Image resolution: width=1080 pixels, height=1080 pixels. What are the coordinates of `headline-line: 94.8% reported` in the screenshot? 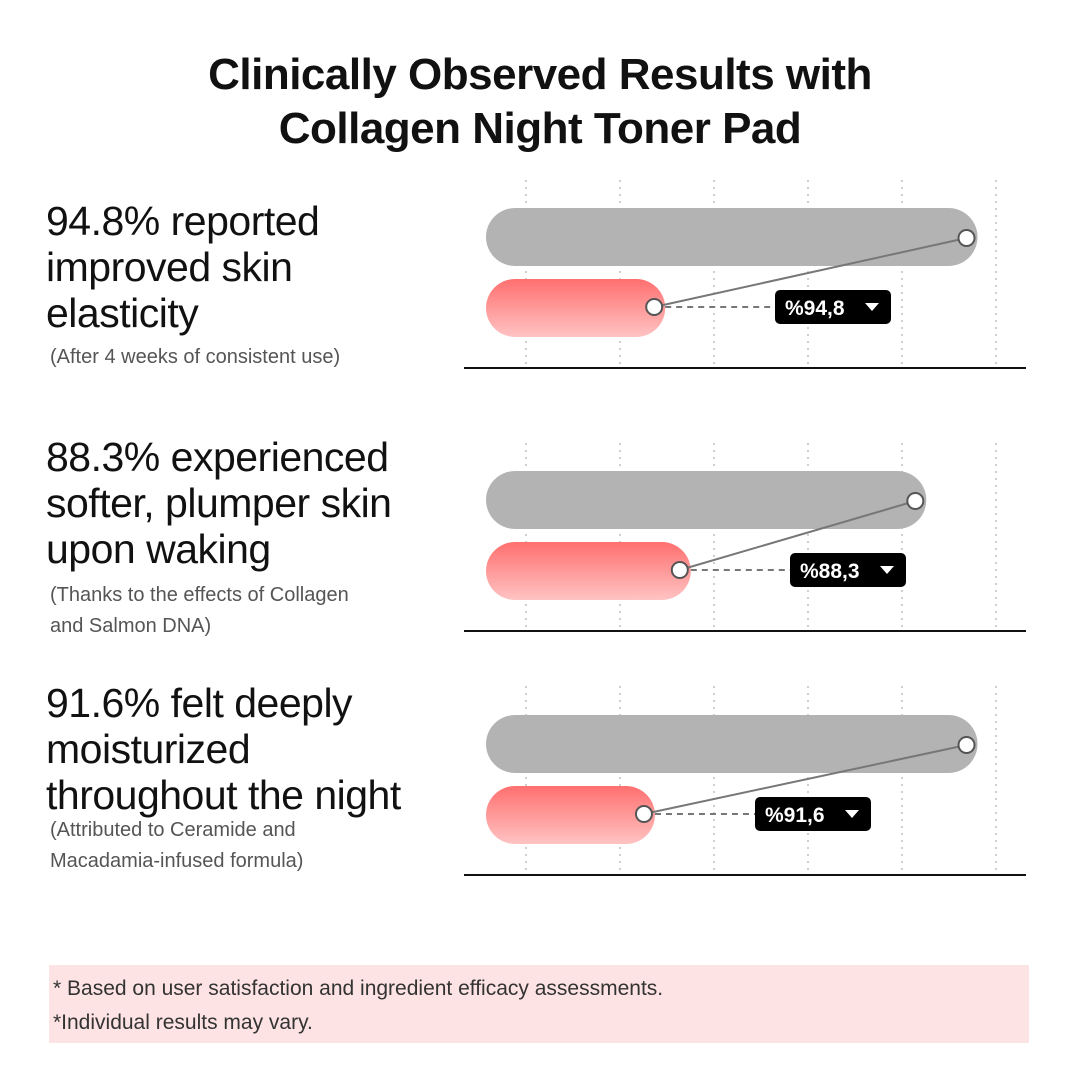 It's located at (183, 221).